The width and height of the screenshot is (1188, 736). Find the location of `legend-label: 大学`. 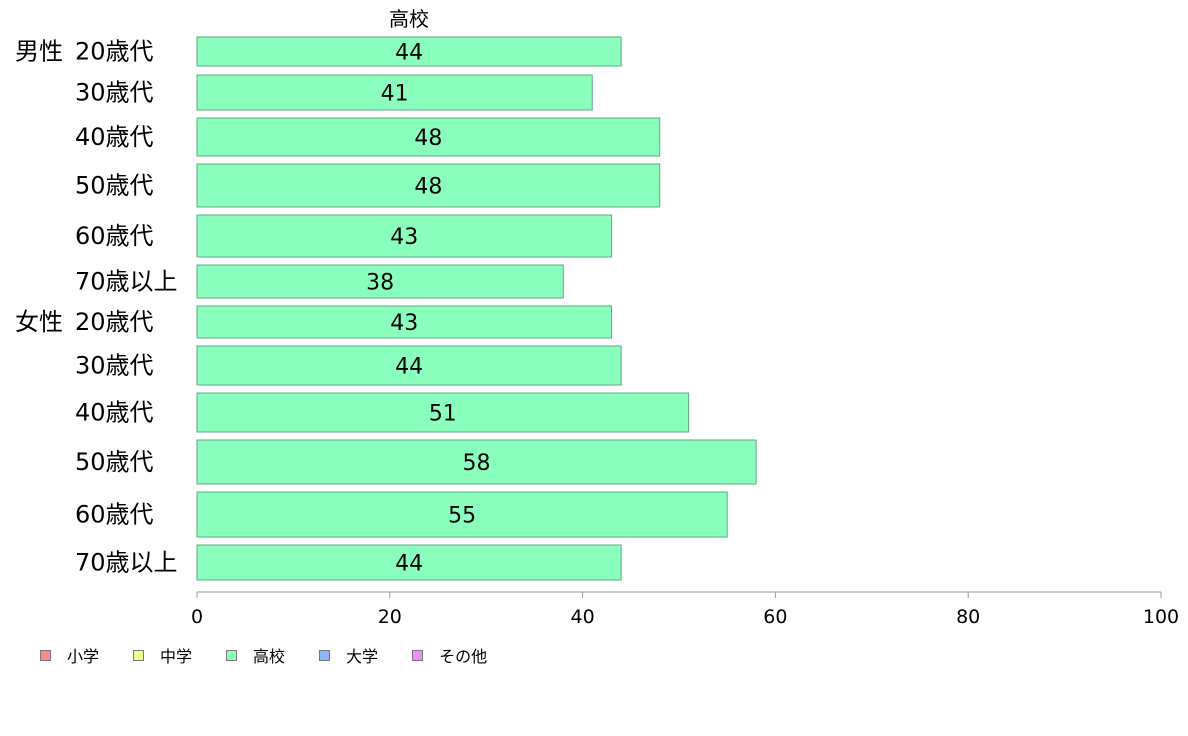

legend-label: 大学 is located at coordinates (362, 656).